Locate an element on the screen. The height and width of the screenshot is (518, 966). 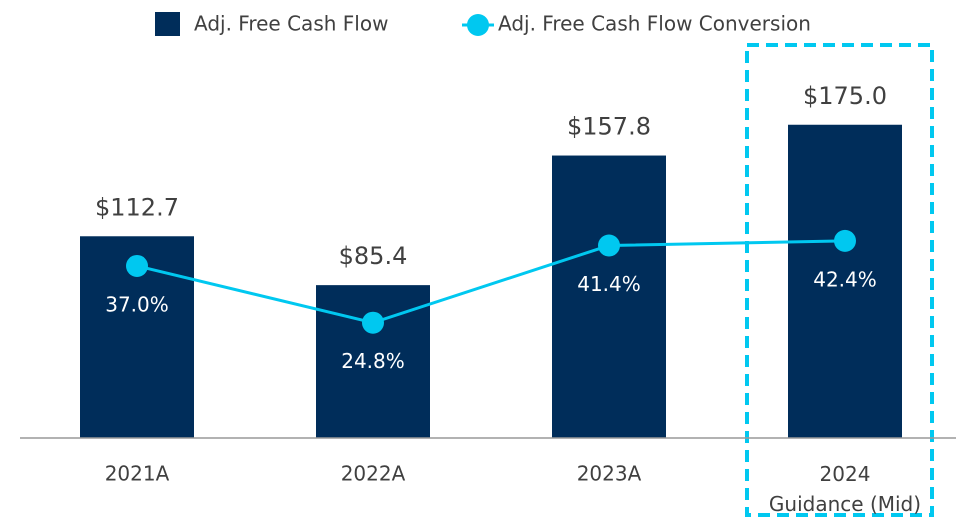
line is located at coordinates (491, 282).